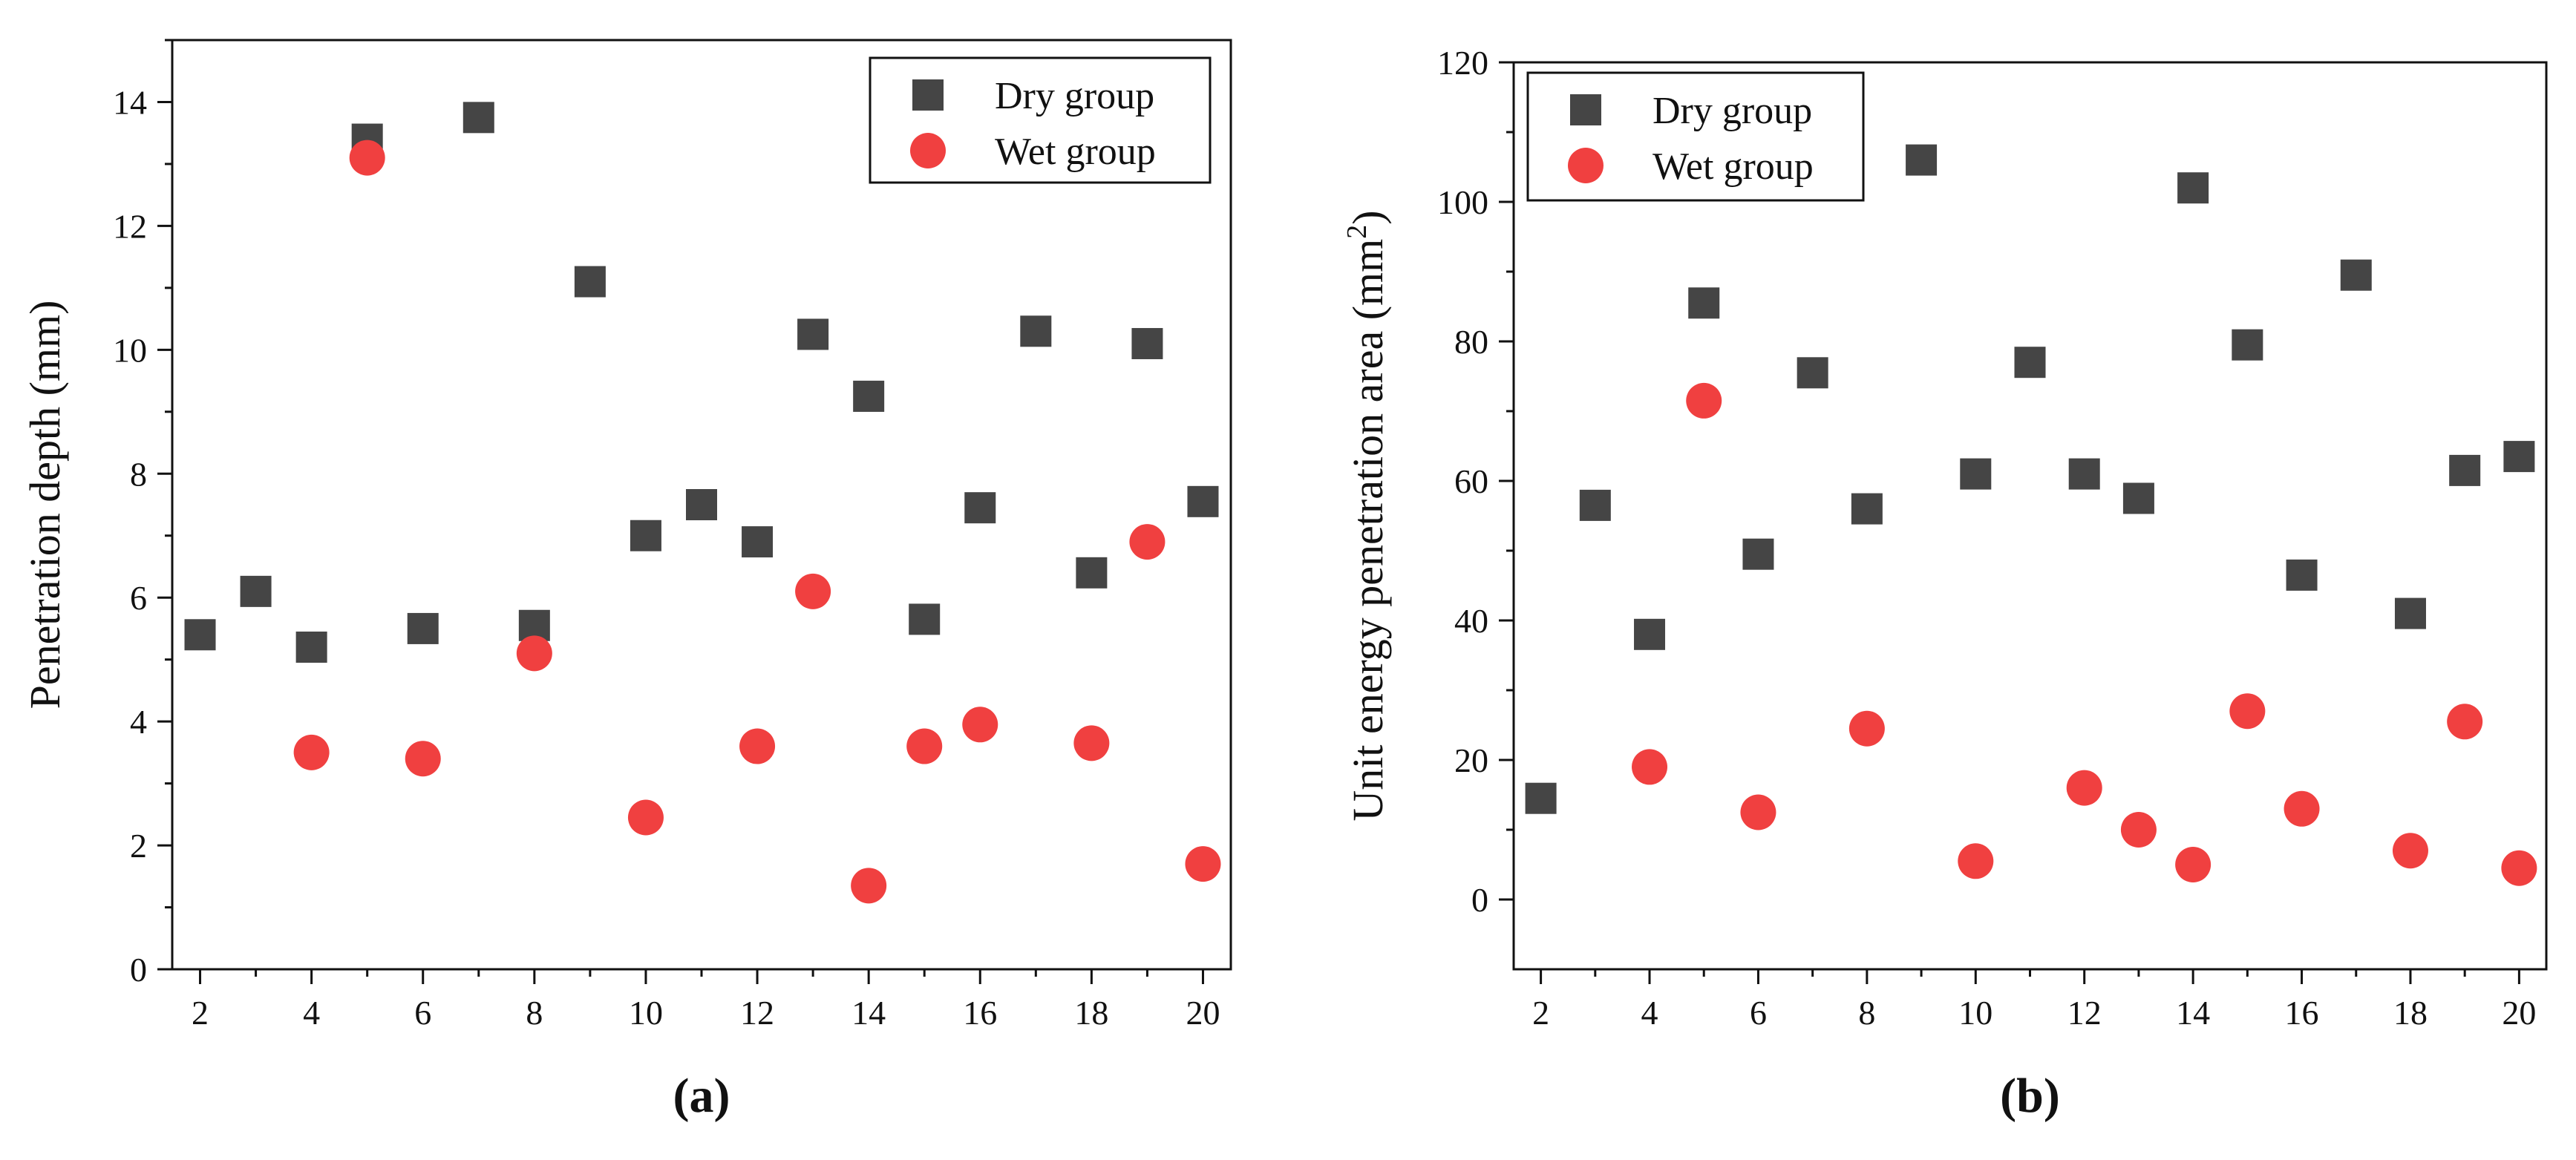 Image resolution: width=2576 pixels, height=1160 pixels. Describe the element at coordinates (1480, 900) in the screenshot. I see `y-tick-label: 0` at that location.